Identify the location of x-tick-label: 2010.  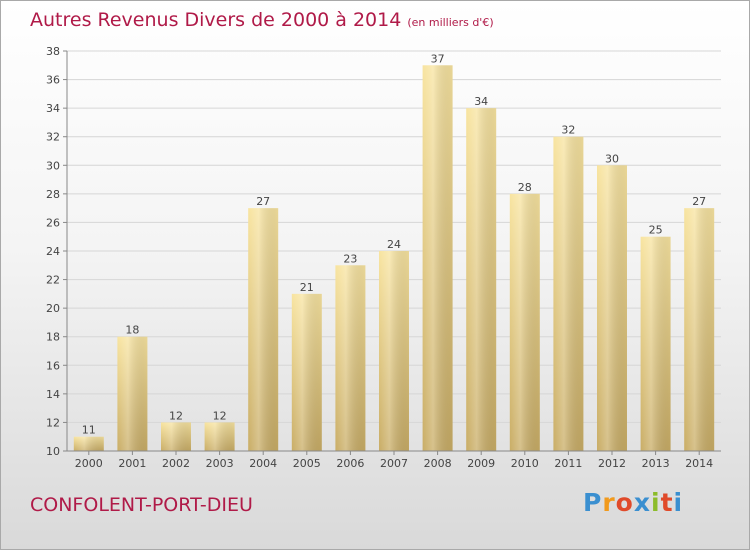
(525, 463).